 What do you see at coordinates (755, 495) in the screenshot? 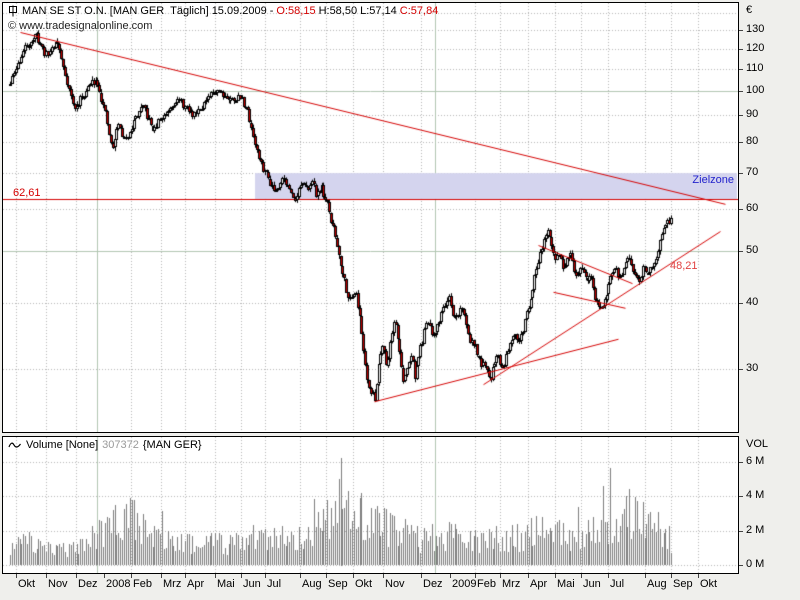
I see `volume-tick-label: 4 M` at bounding box center [755, 495].